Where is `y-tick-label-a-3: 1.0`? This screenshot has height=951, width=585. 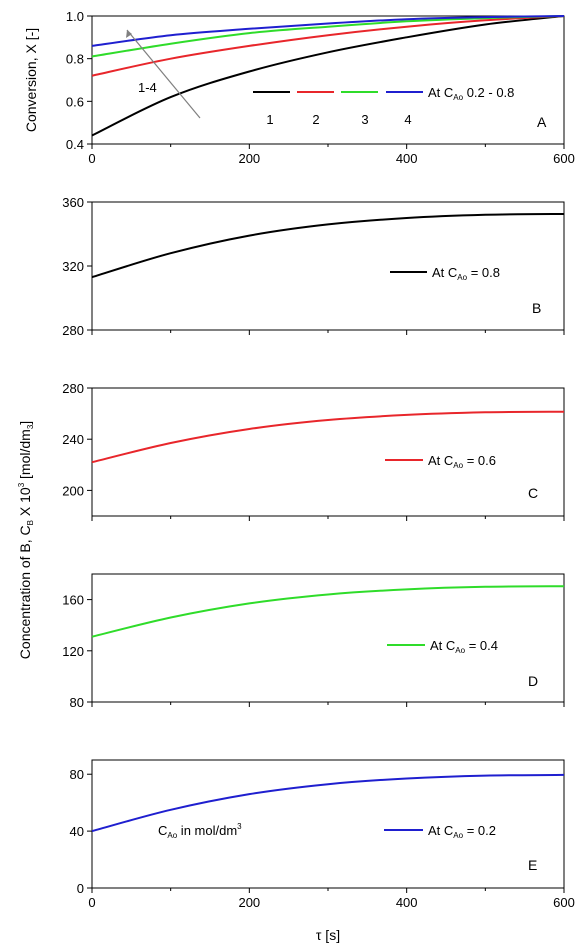 y-tick-label-a-3: 1.0 is located at coordinates (75, 16).